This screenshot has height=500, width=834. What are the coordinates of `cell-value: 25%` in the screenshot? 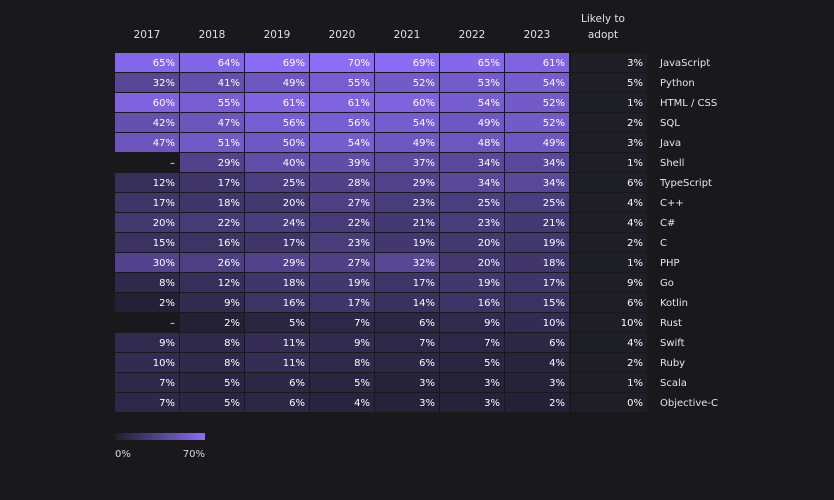 It's located at (554, 203).